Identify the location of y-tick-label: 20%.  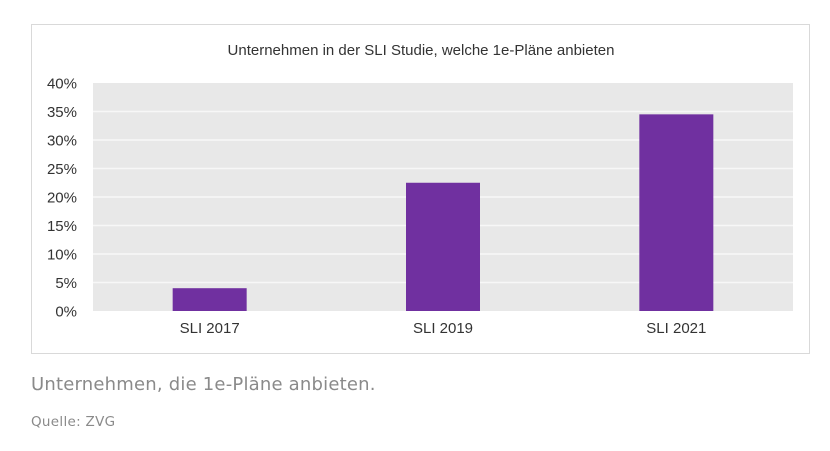
(62, 198).